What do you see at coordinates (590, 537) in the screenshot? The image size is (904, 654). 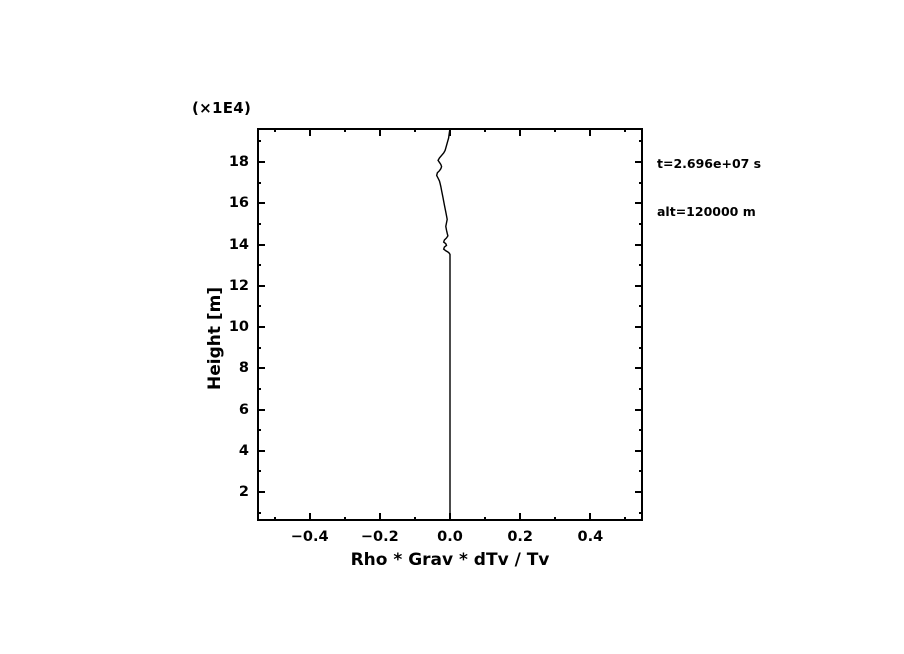 I see `x-tick-label: 0.4` at bounding box center [590, 537].